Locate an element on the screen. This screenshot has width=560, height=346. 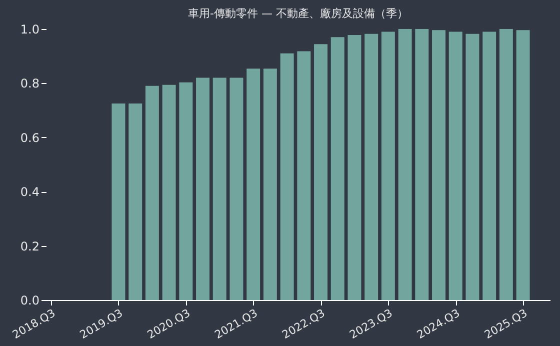
y-tick-label: 0.0 is located at coordinates (30, 301).